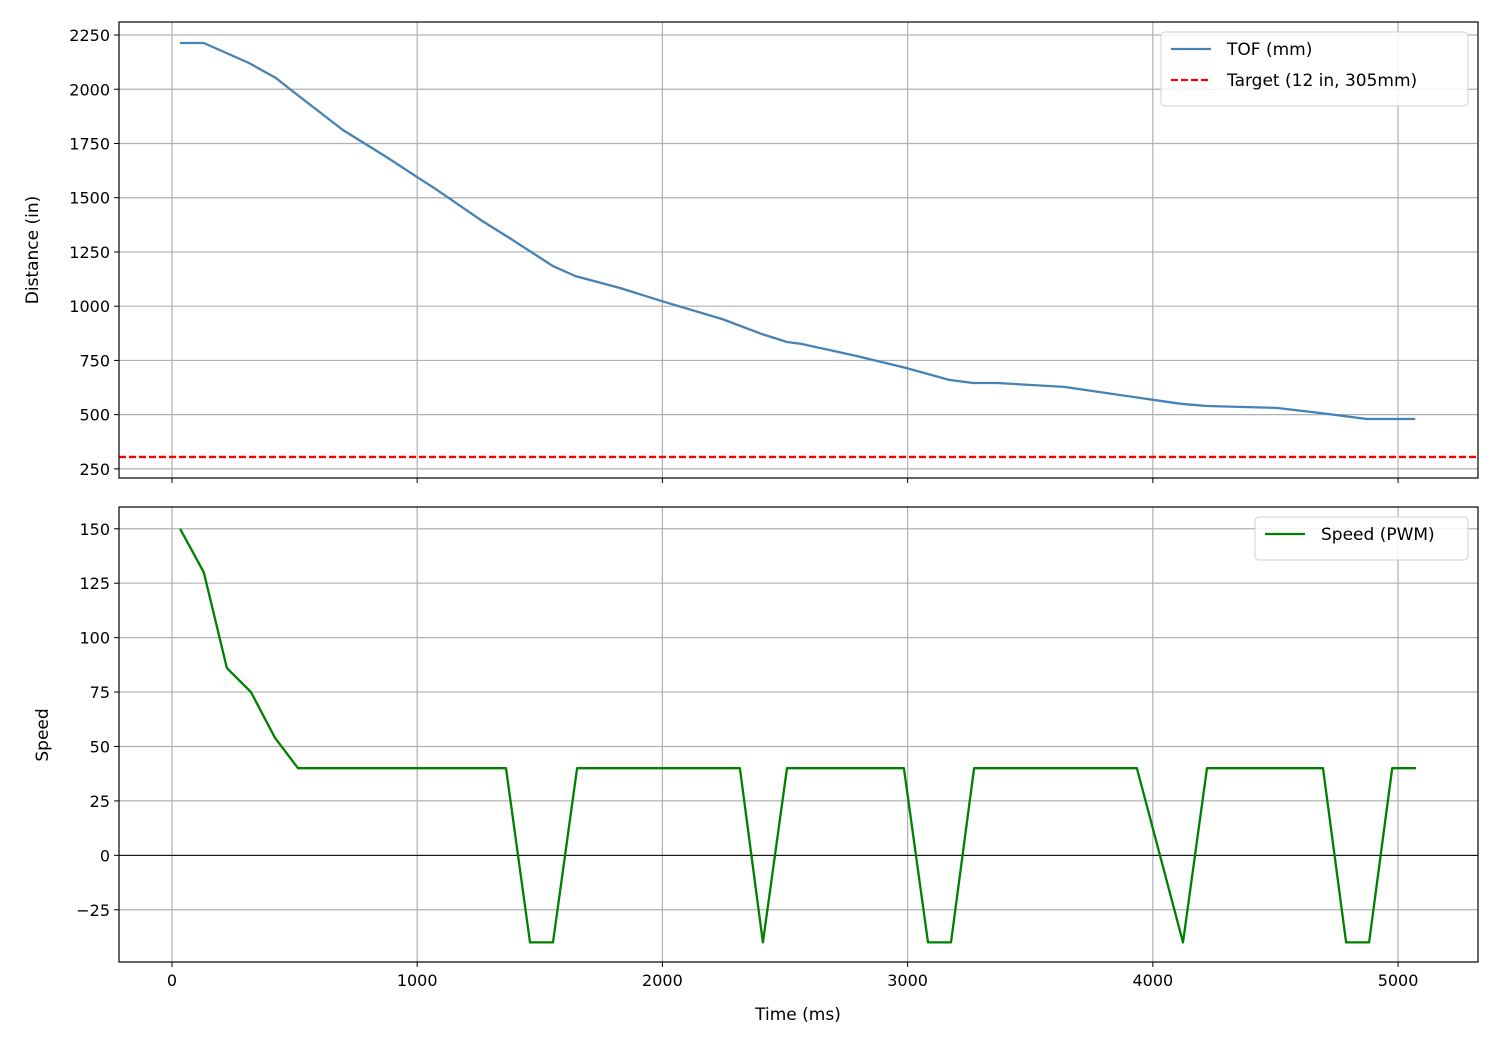  Describe the element at coordinates (797, 1015) in the screenshot. I see `time-xlabel: Time (ms)` at that location.